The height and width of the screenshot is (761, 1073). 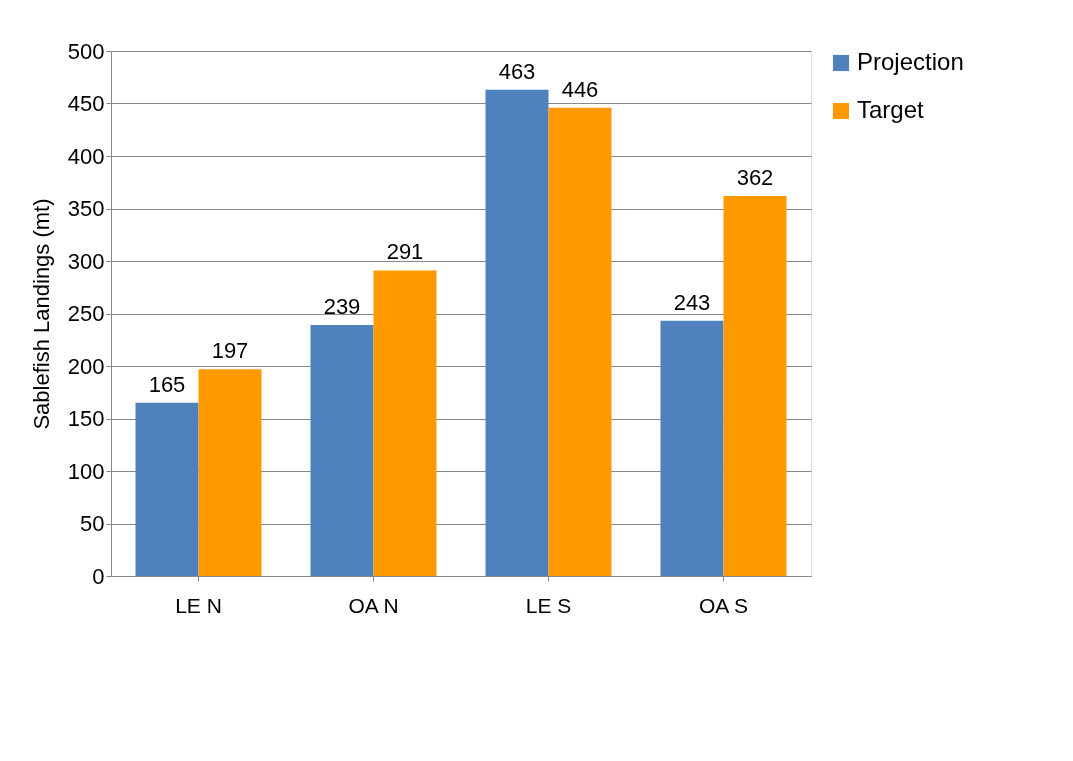 What do you see at coordinates (167, 384) in the screenshot?
I see `data-label: 165` at bounding box center [167, 384].